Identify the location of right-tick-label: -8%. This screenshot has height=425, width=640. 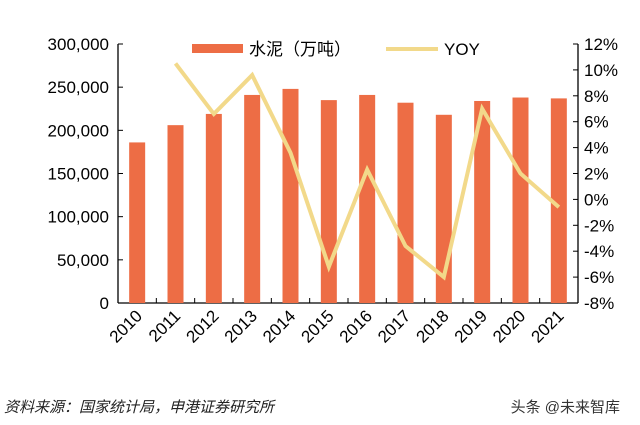
(599, 303).